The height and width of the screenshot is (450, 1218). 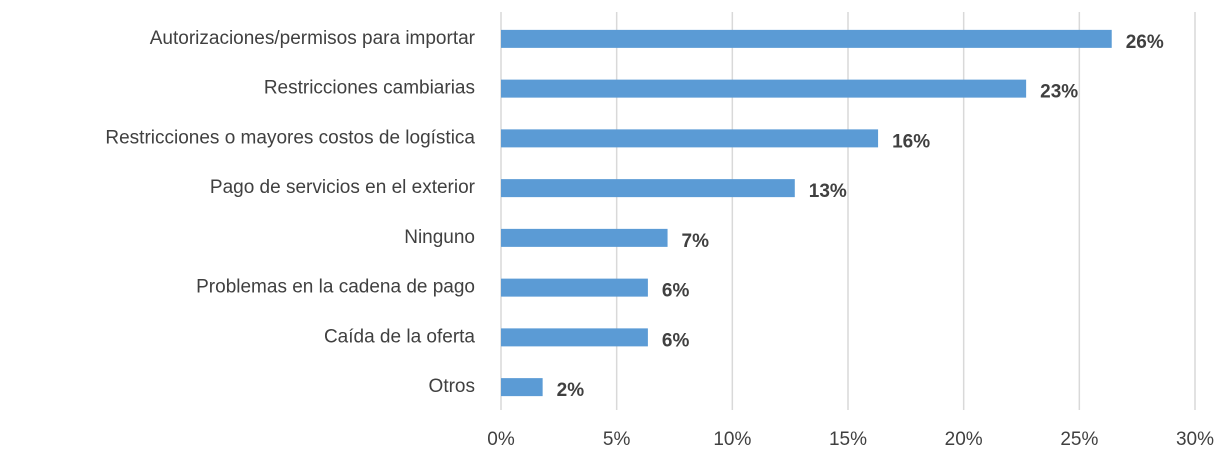 I want to click on y-tick-label: Restricciones cambiarias, so click(x=369, y=88).